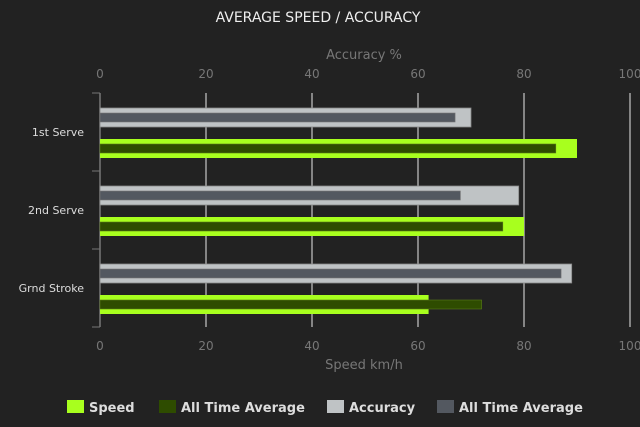 The width and height of the screenshot is (640, 427). Describe the element at coordinates (523, 346) in the screenshot. I see `bottom-tick-label: 80` at that location.